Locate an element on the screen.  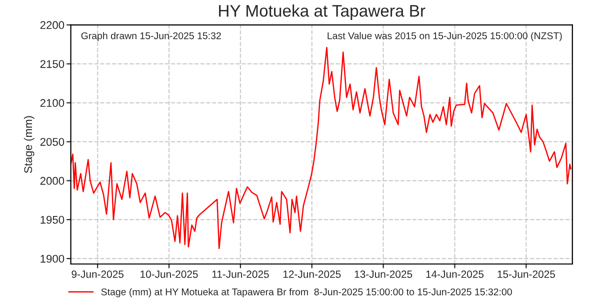
chart-title: HY Motueka at Tapawera Br is located at coordinates (322, 12).